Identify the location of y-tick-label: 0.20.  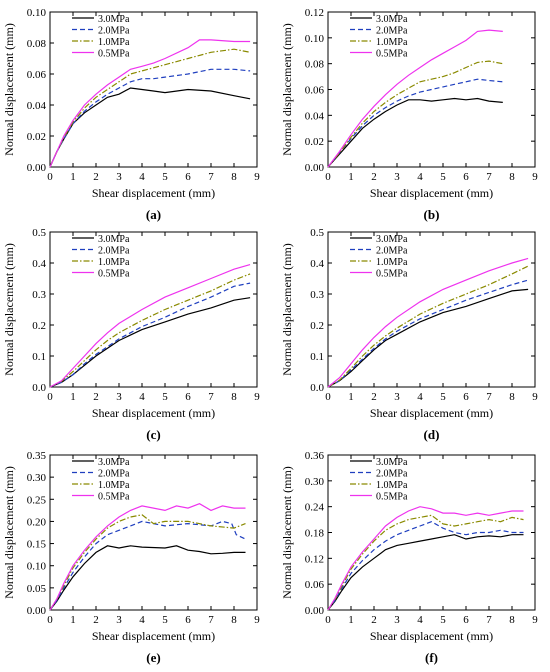
(37, 522).